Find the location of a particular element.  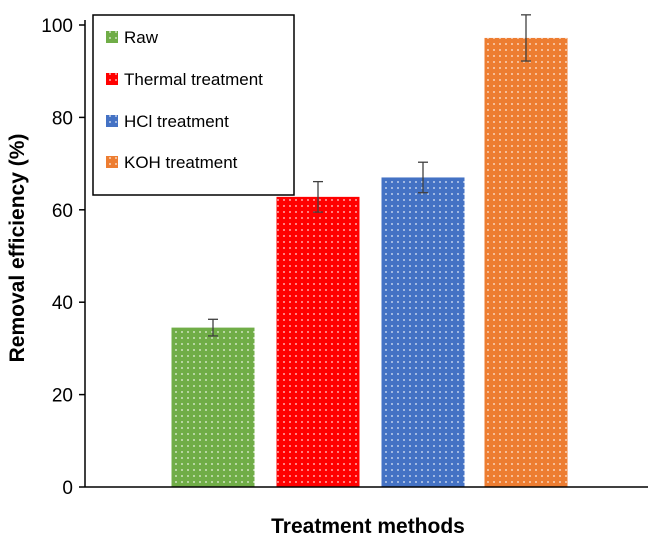

legend-label: HCl treatment is located at coordinates (176, 121).